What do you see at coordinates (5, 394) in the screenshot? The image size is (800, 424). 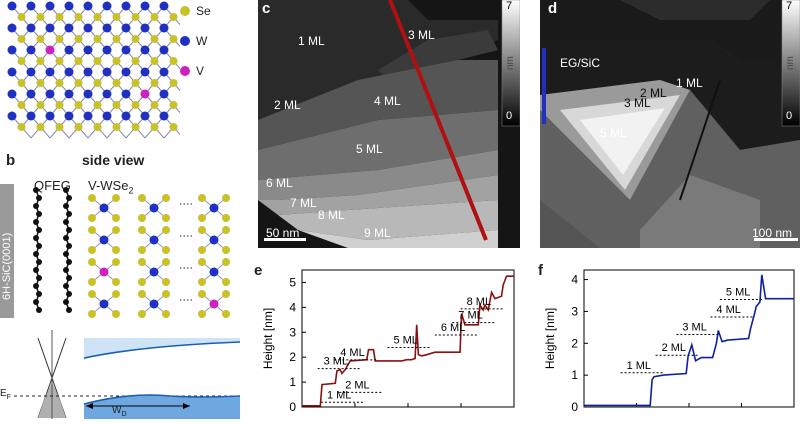 I see `fermi-level-label: EF` at bounding box center [5, 394].